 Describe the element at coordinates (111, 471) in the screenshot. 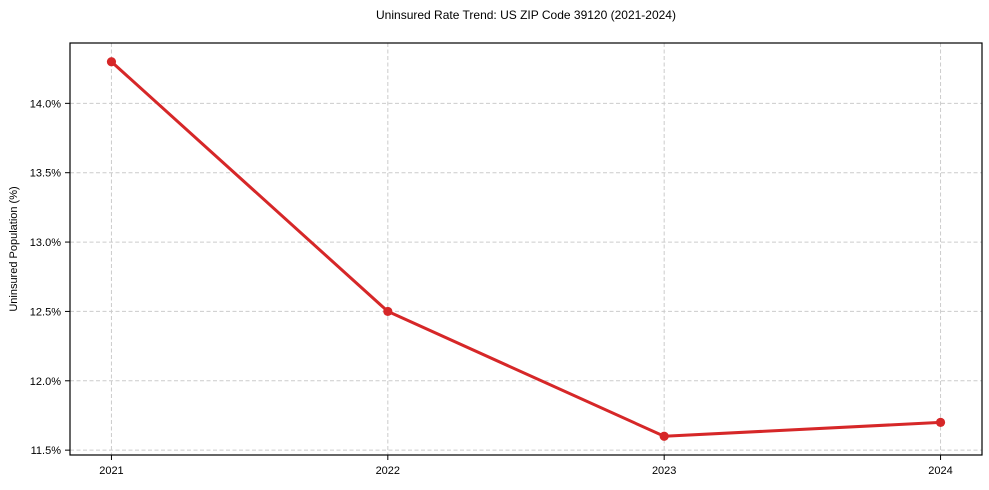

I see `x-tick-label: 2021` at that location.